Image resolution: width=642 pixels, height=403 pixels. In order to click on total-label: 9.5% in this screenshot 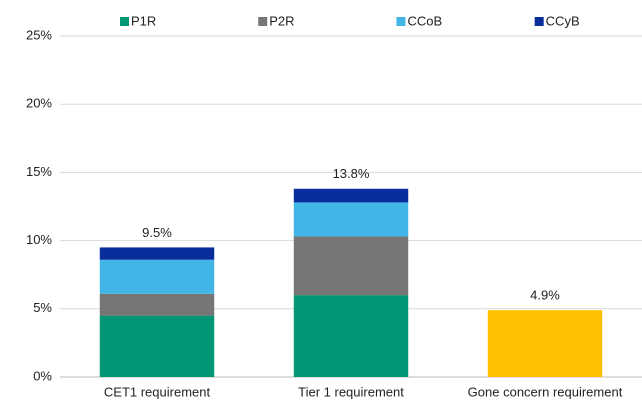, I will do `click(157, 232)`.